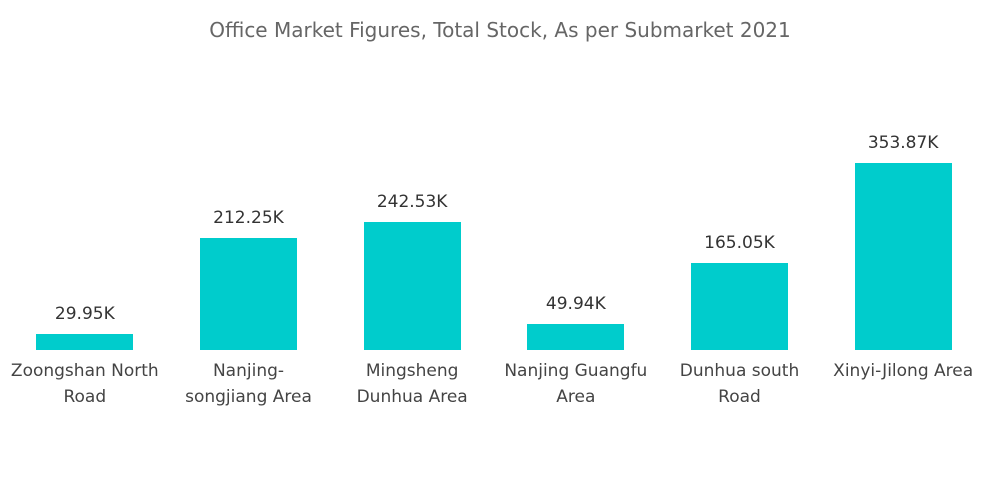 The height and width of the screenshot is (504, 1000). Describe the element at coordinates (903, 371) in the screenshot. I see `x-tick-label: Xinyi-Jilong Area` at that location.